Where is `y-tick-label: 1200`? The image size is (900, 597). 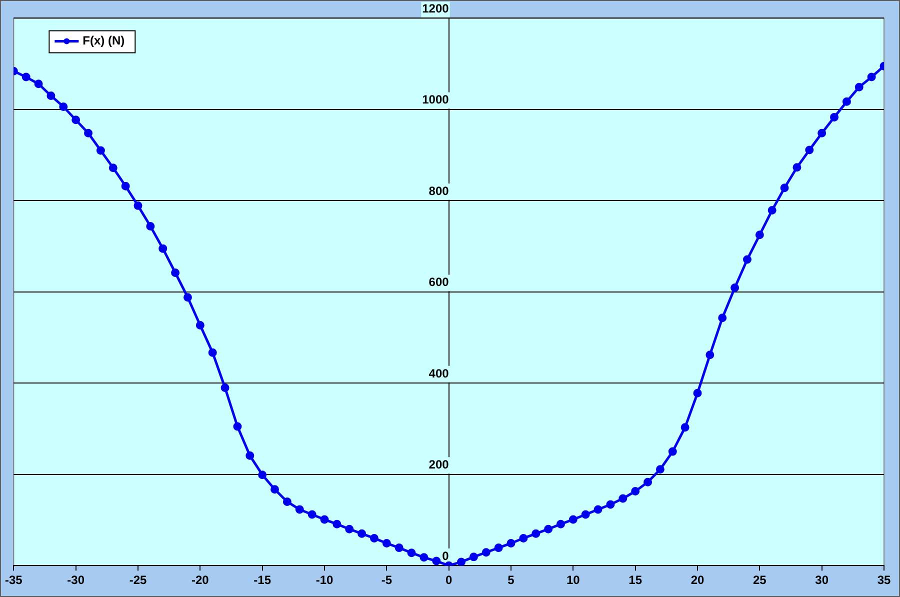
y-tick-label: 1200 is located at coordinates (436, 9).